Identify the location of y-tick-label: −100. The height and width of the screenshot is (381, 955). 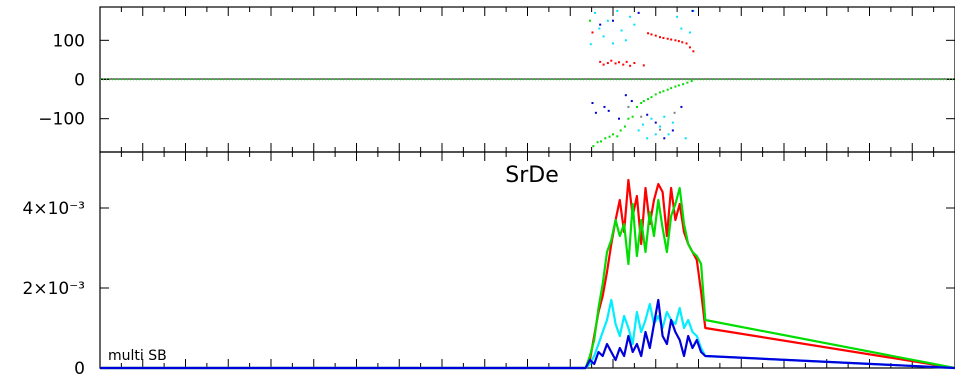
(61, 120).